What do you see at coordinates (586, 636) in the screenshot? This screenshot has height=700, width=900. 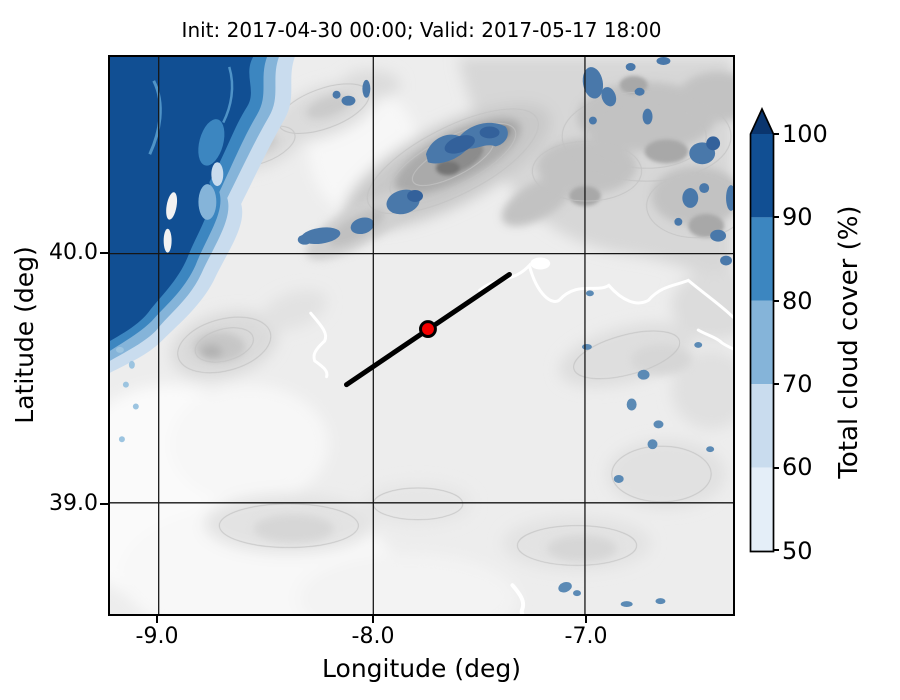 I see `x-tick-label: -7.0` at bounding box center [586, 636].